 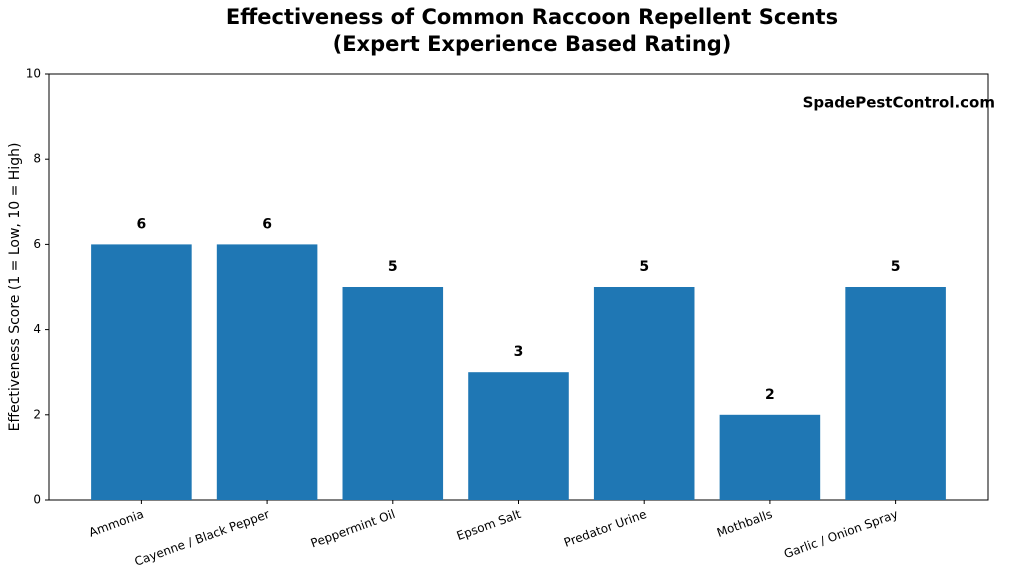 I want to click on y-tick-label: 10, so click(x=33, y=74).